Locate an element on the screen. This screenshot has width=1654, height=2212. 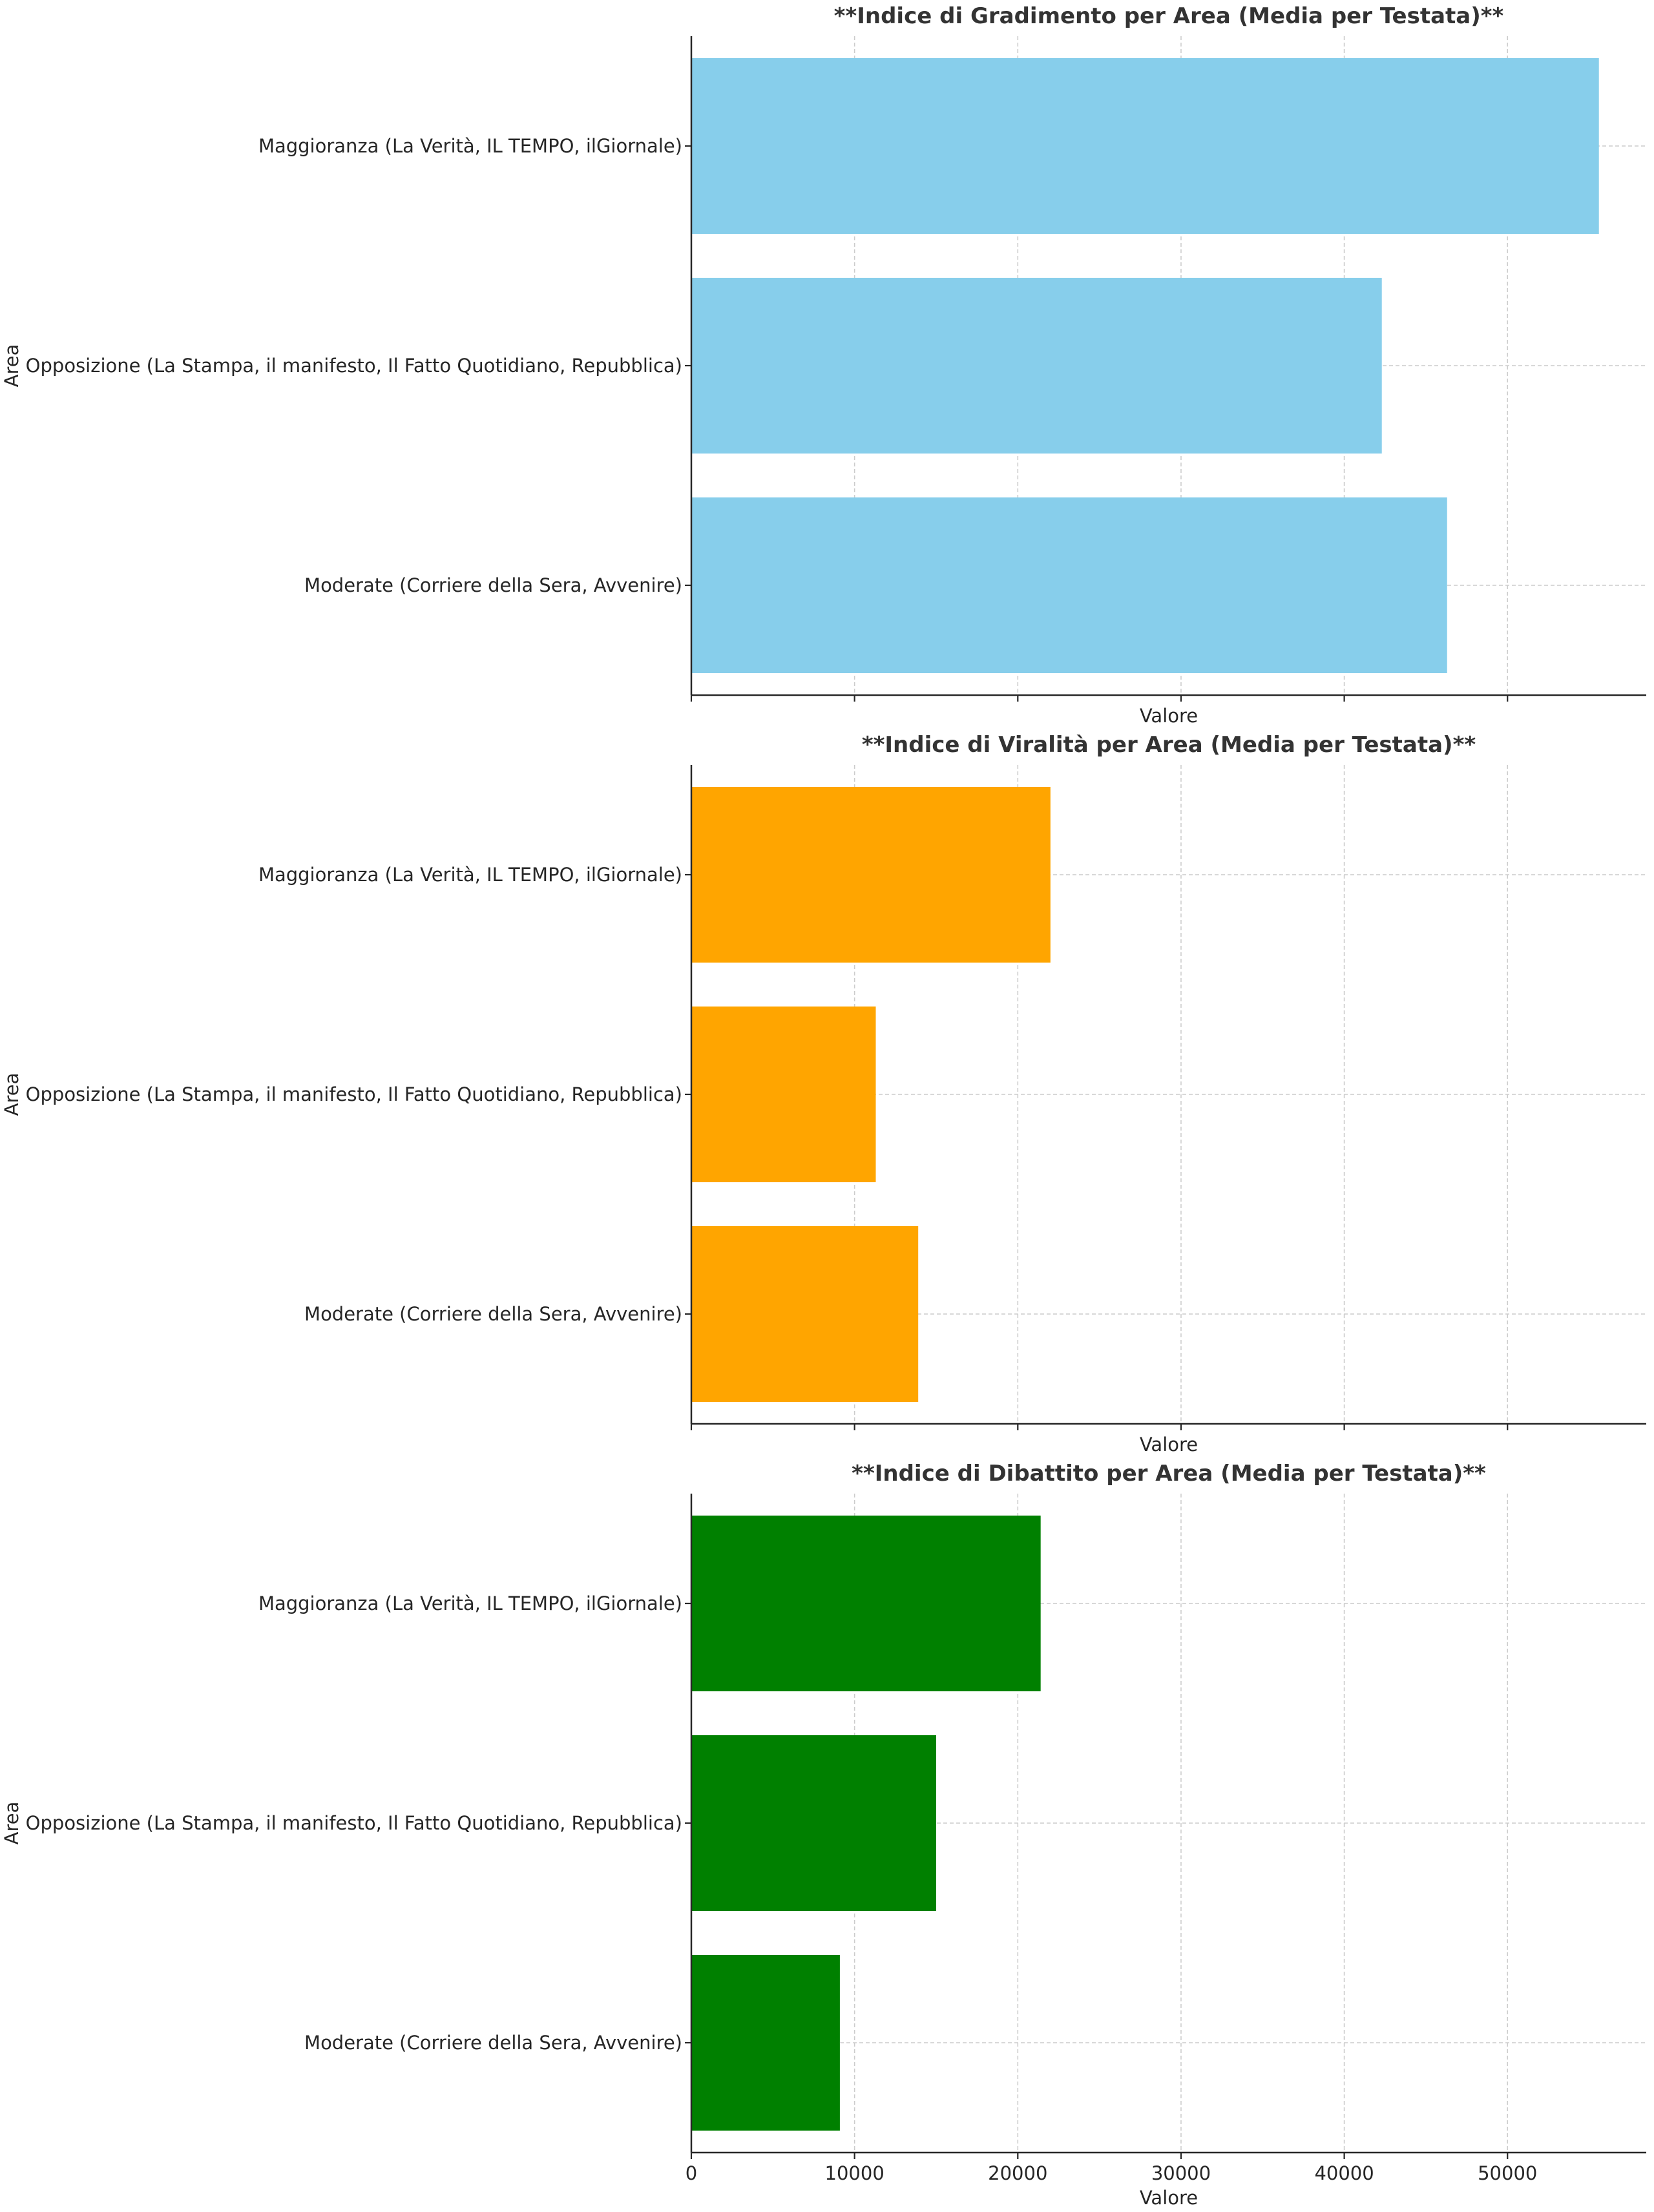
x-tick-label: 0 is located at coordinates (691, 2173).